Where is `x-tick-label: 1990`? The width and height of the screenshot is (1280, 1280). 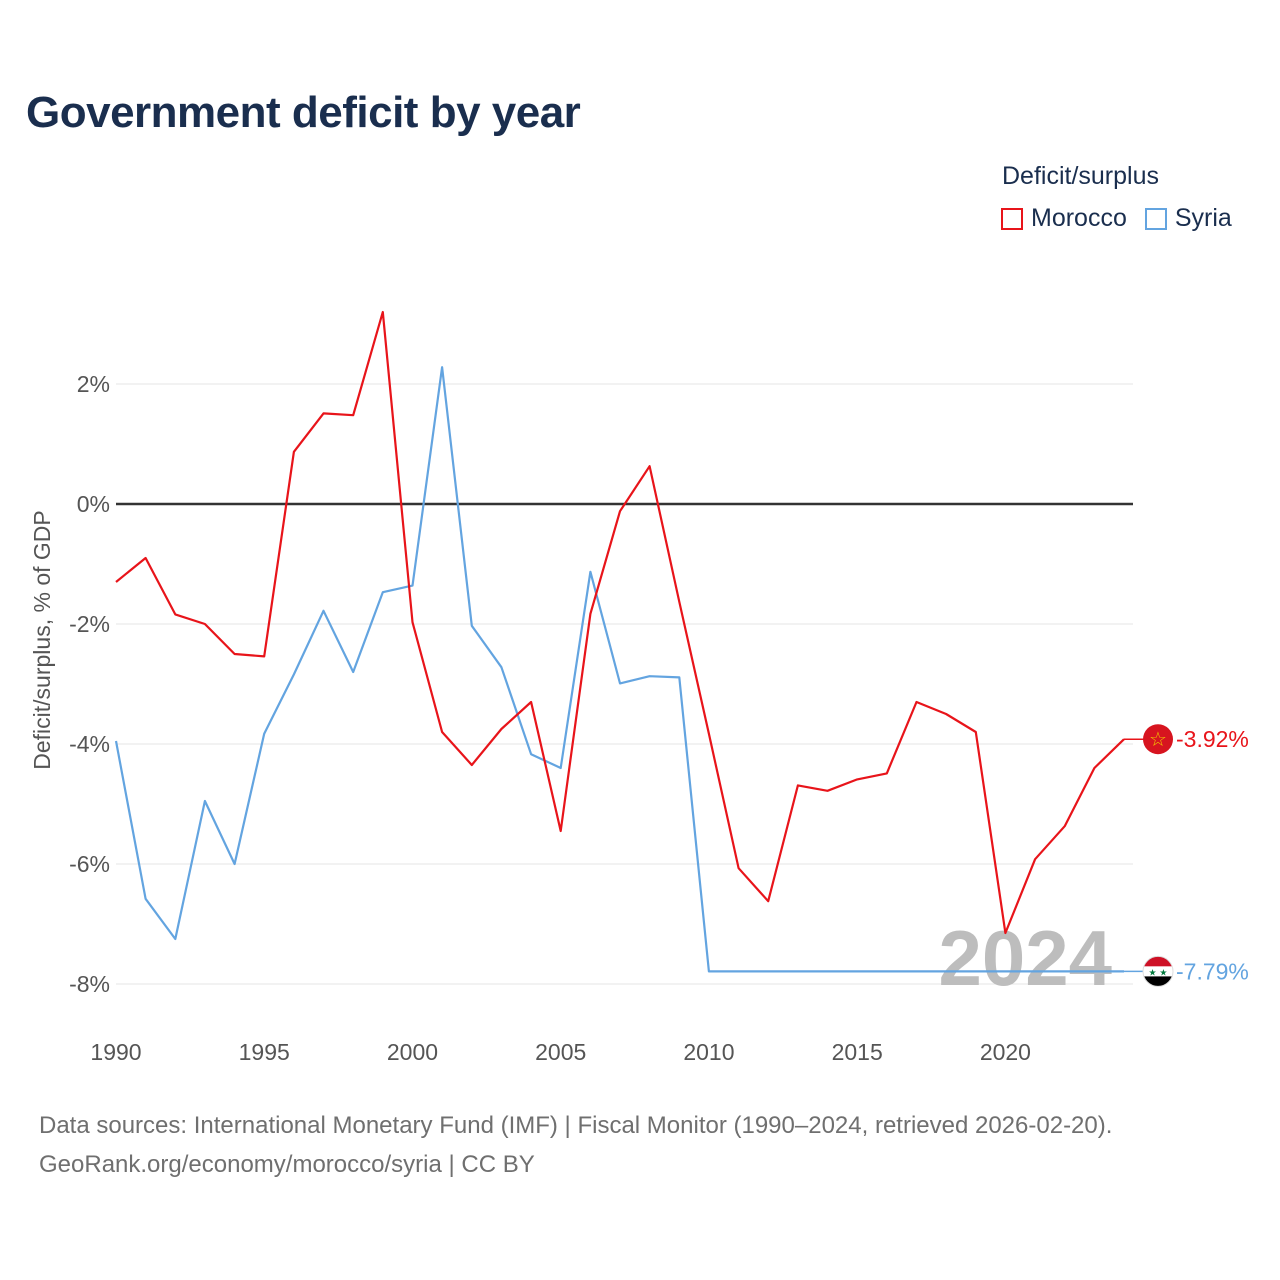
x-tick-label: 1990 is located at coordinates (115, 1052).